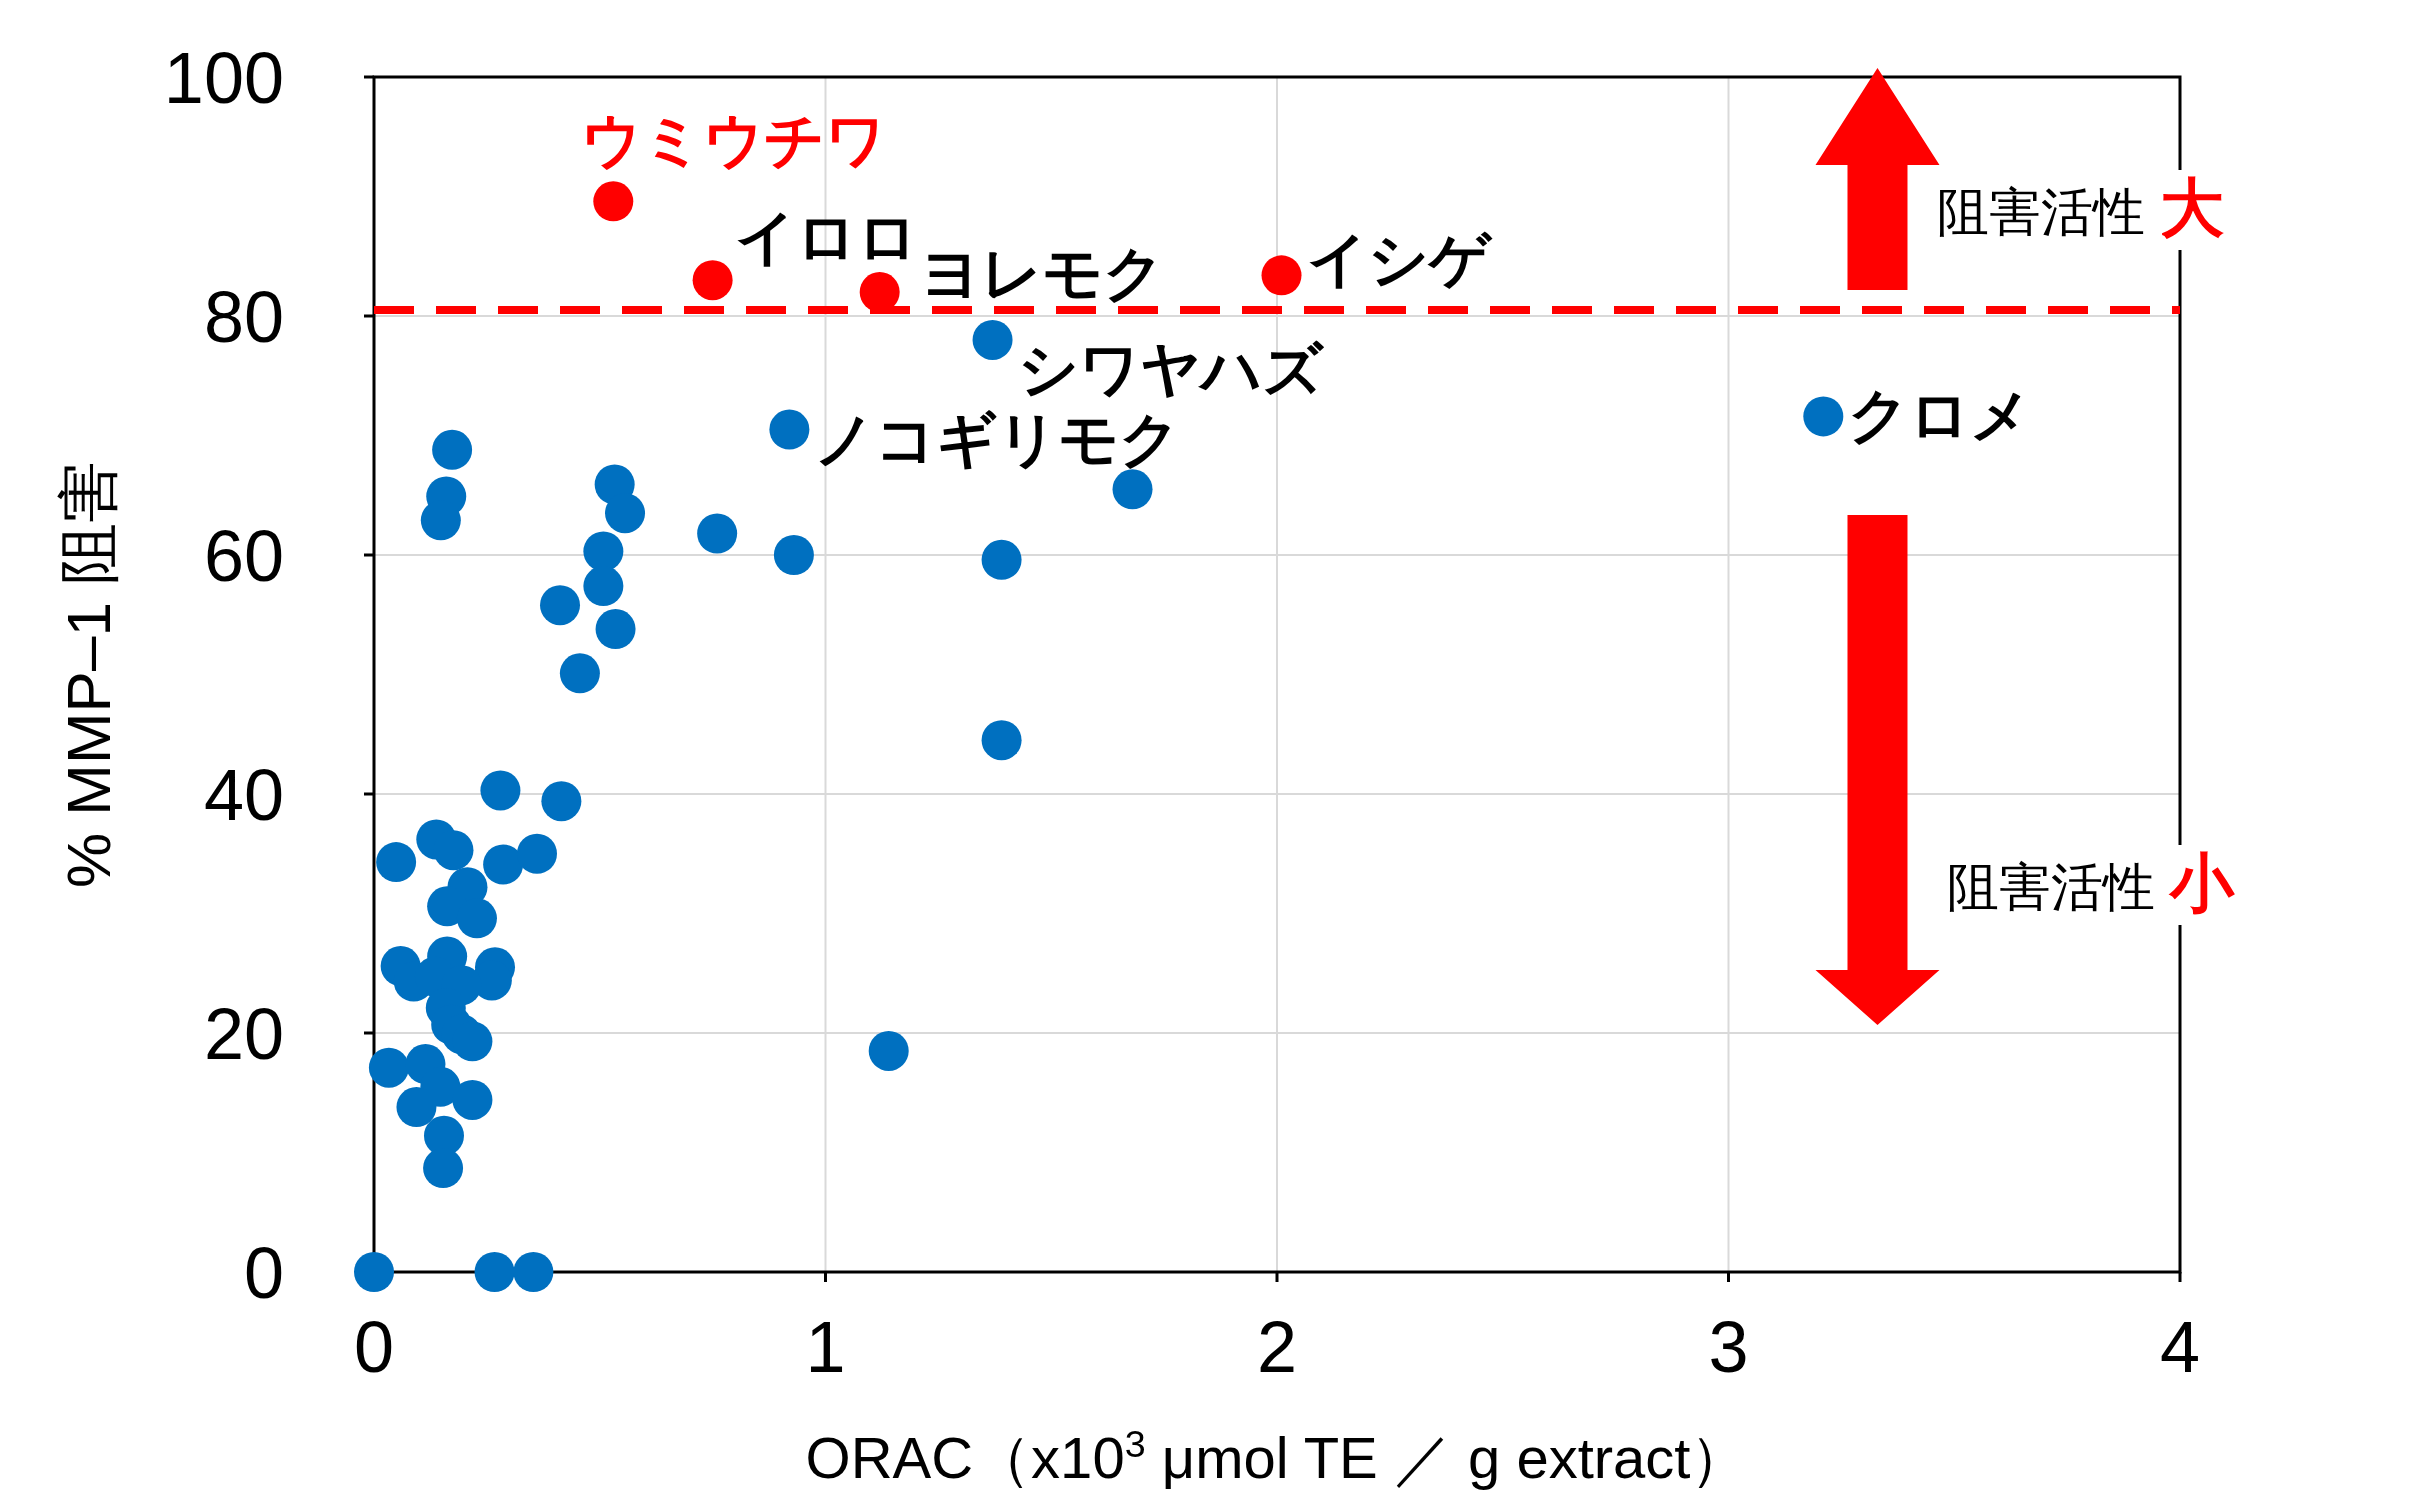  Describe the element at coordinates (1940, 416) in the screenshot. I see `annotation: クロメ` at that location.